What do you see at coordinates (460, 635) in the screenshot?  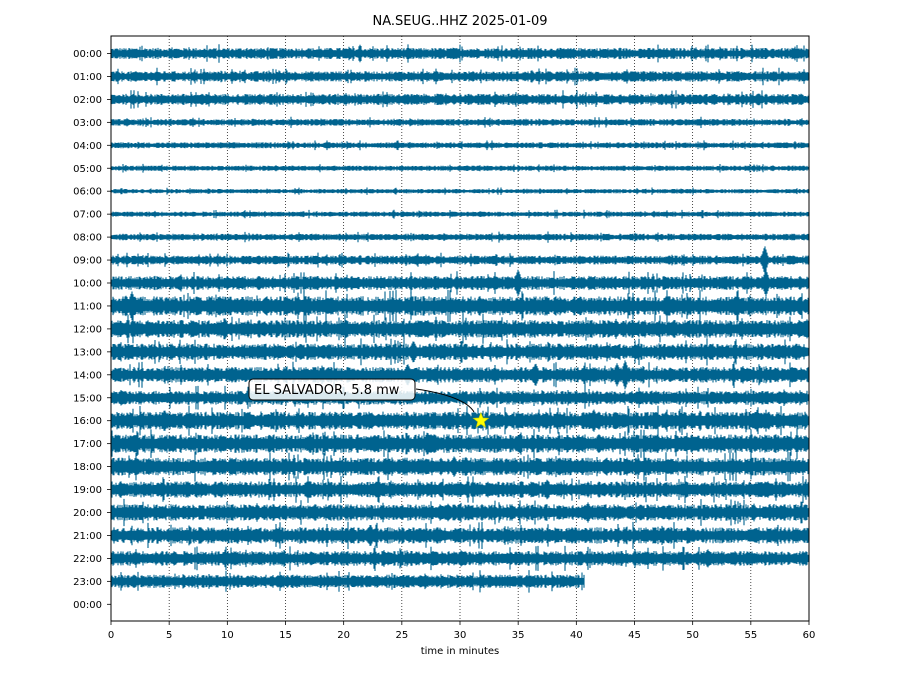 I see `x-tick-label: 30` at bounding box center [460, 635].